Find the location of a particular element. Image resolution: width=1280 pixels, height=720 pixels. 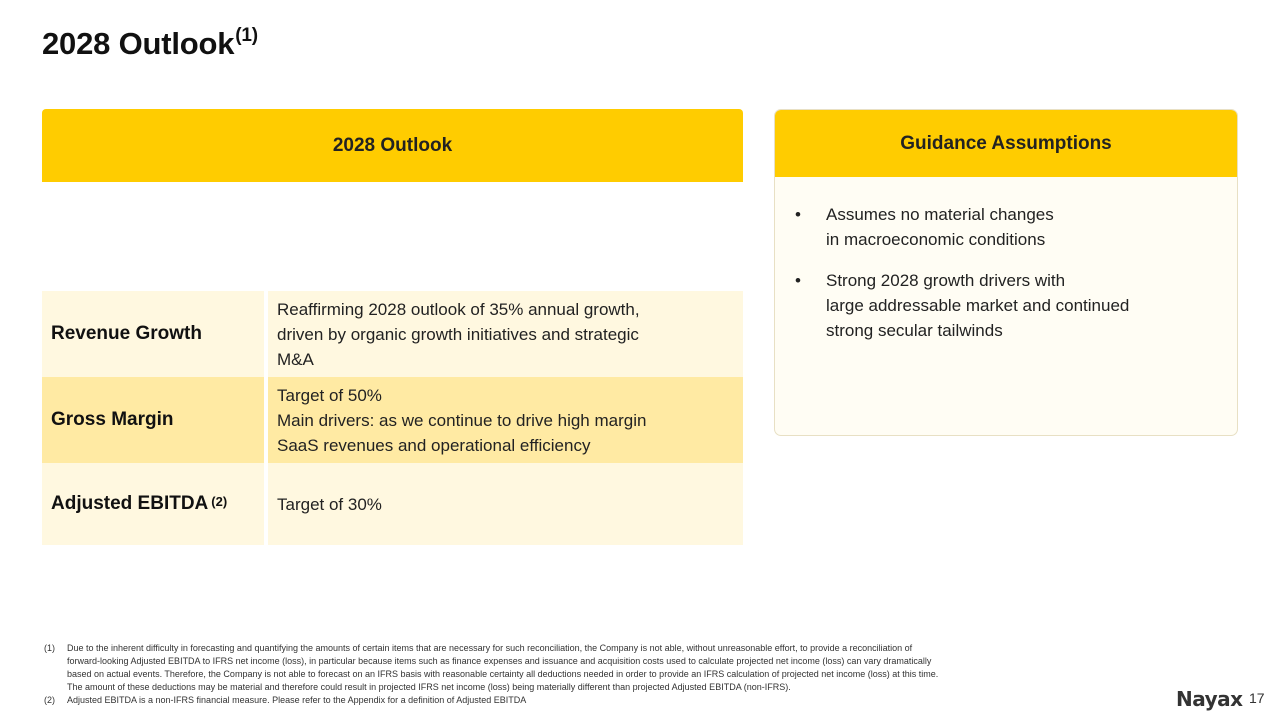

row-label: Revenue Growth is located at coordinates (153, 334).